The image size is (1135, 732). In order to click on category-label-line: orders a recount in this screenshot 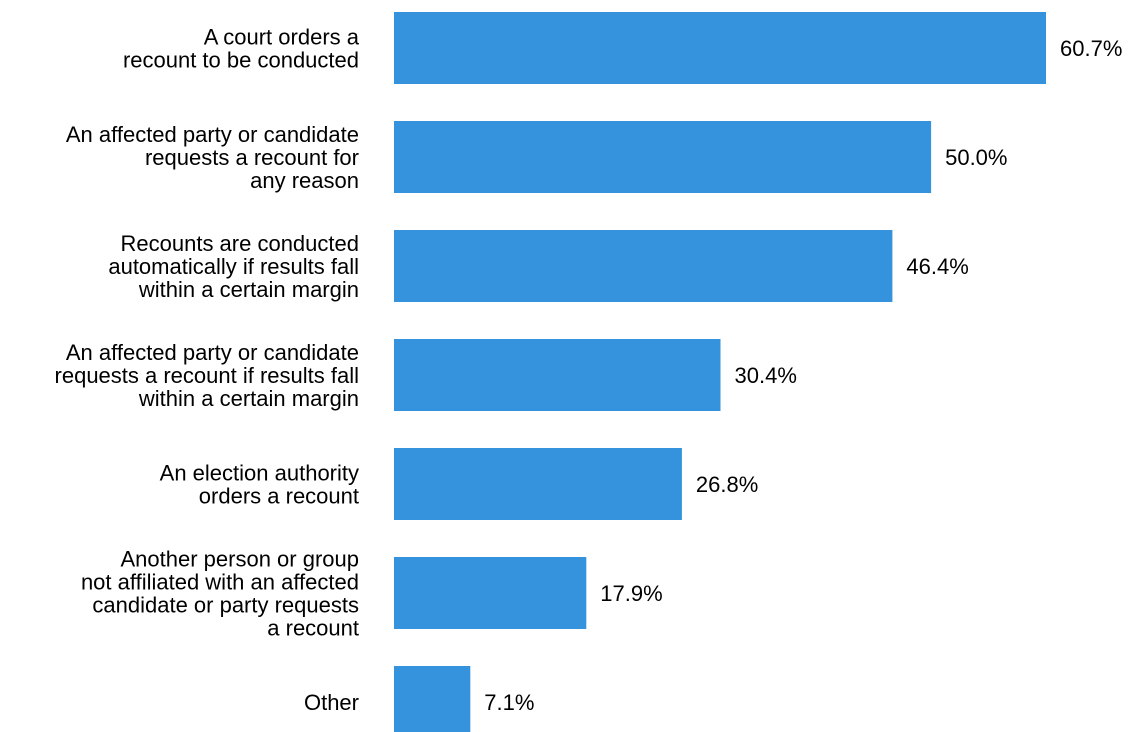, I will do `click(279, 496)`.